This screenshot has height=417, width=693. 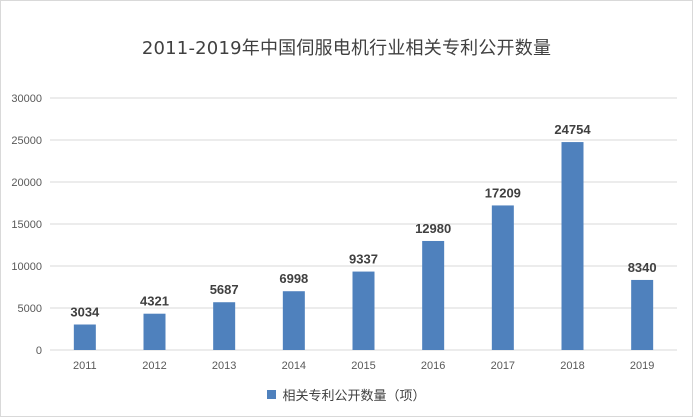 I want to click on y-tick-label: 30000, so click(x=26, y=99).